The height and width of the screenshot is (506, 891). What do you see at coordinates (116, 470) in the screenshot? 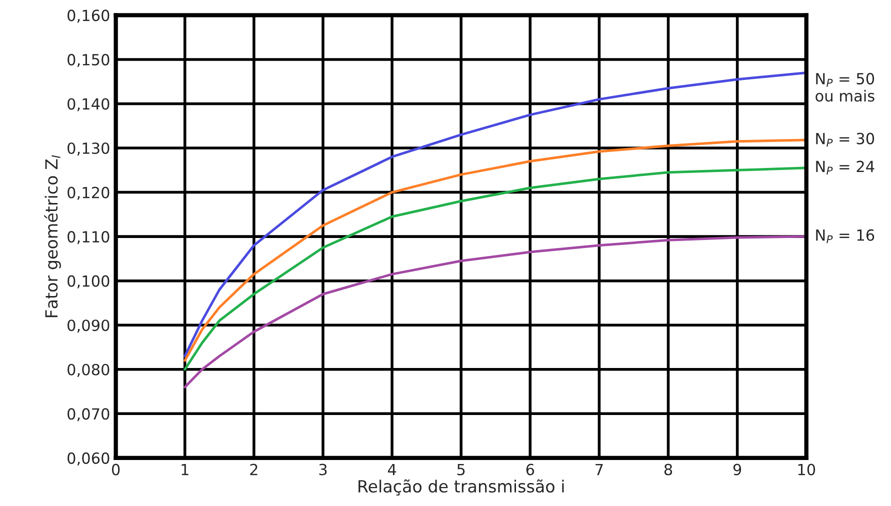
I see `x-tick-label: 0` at bounding box center [116, 470].